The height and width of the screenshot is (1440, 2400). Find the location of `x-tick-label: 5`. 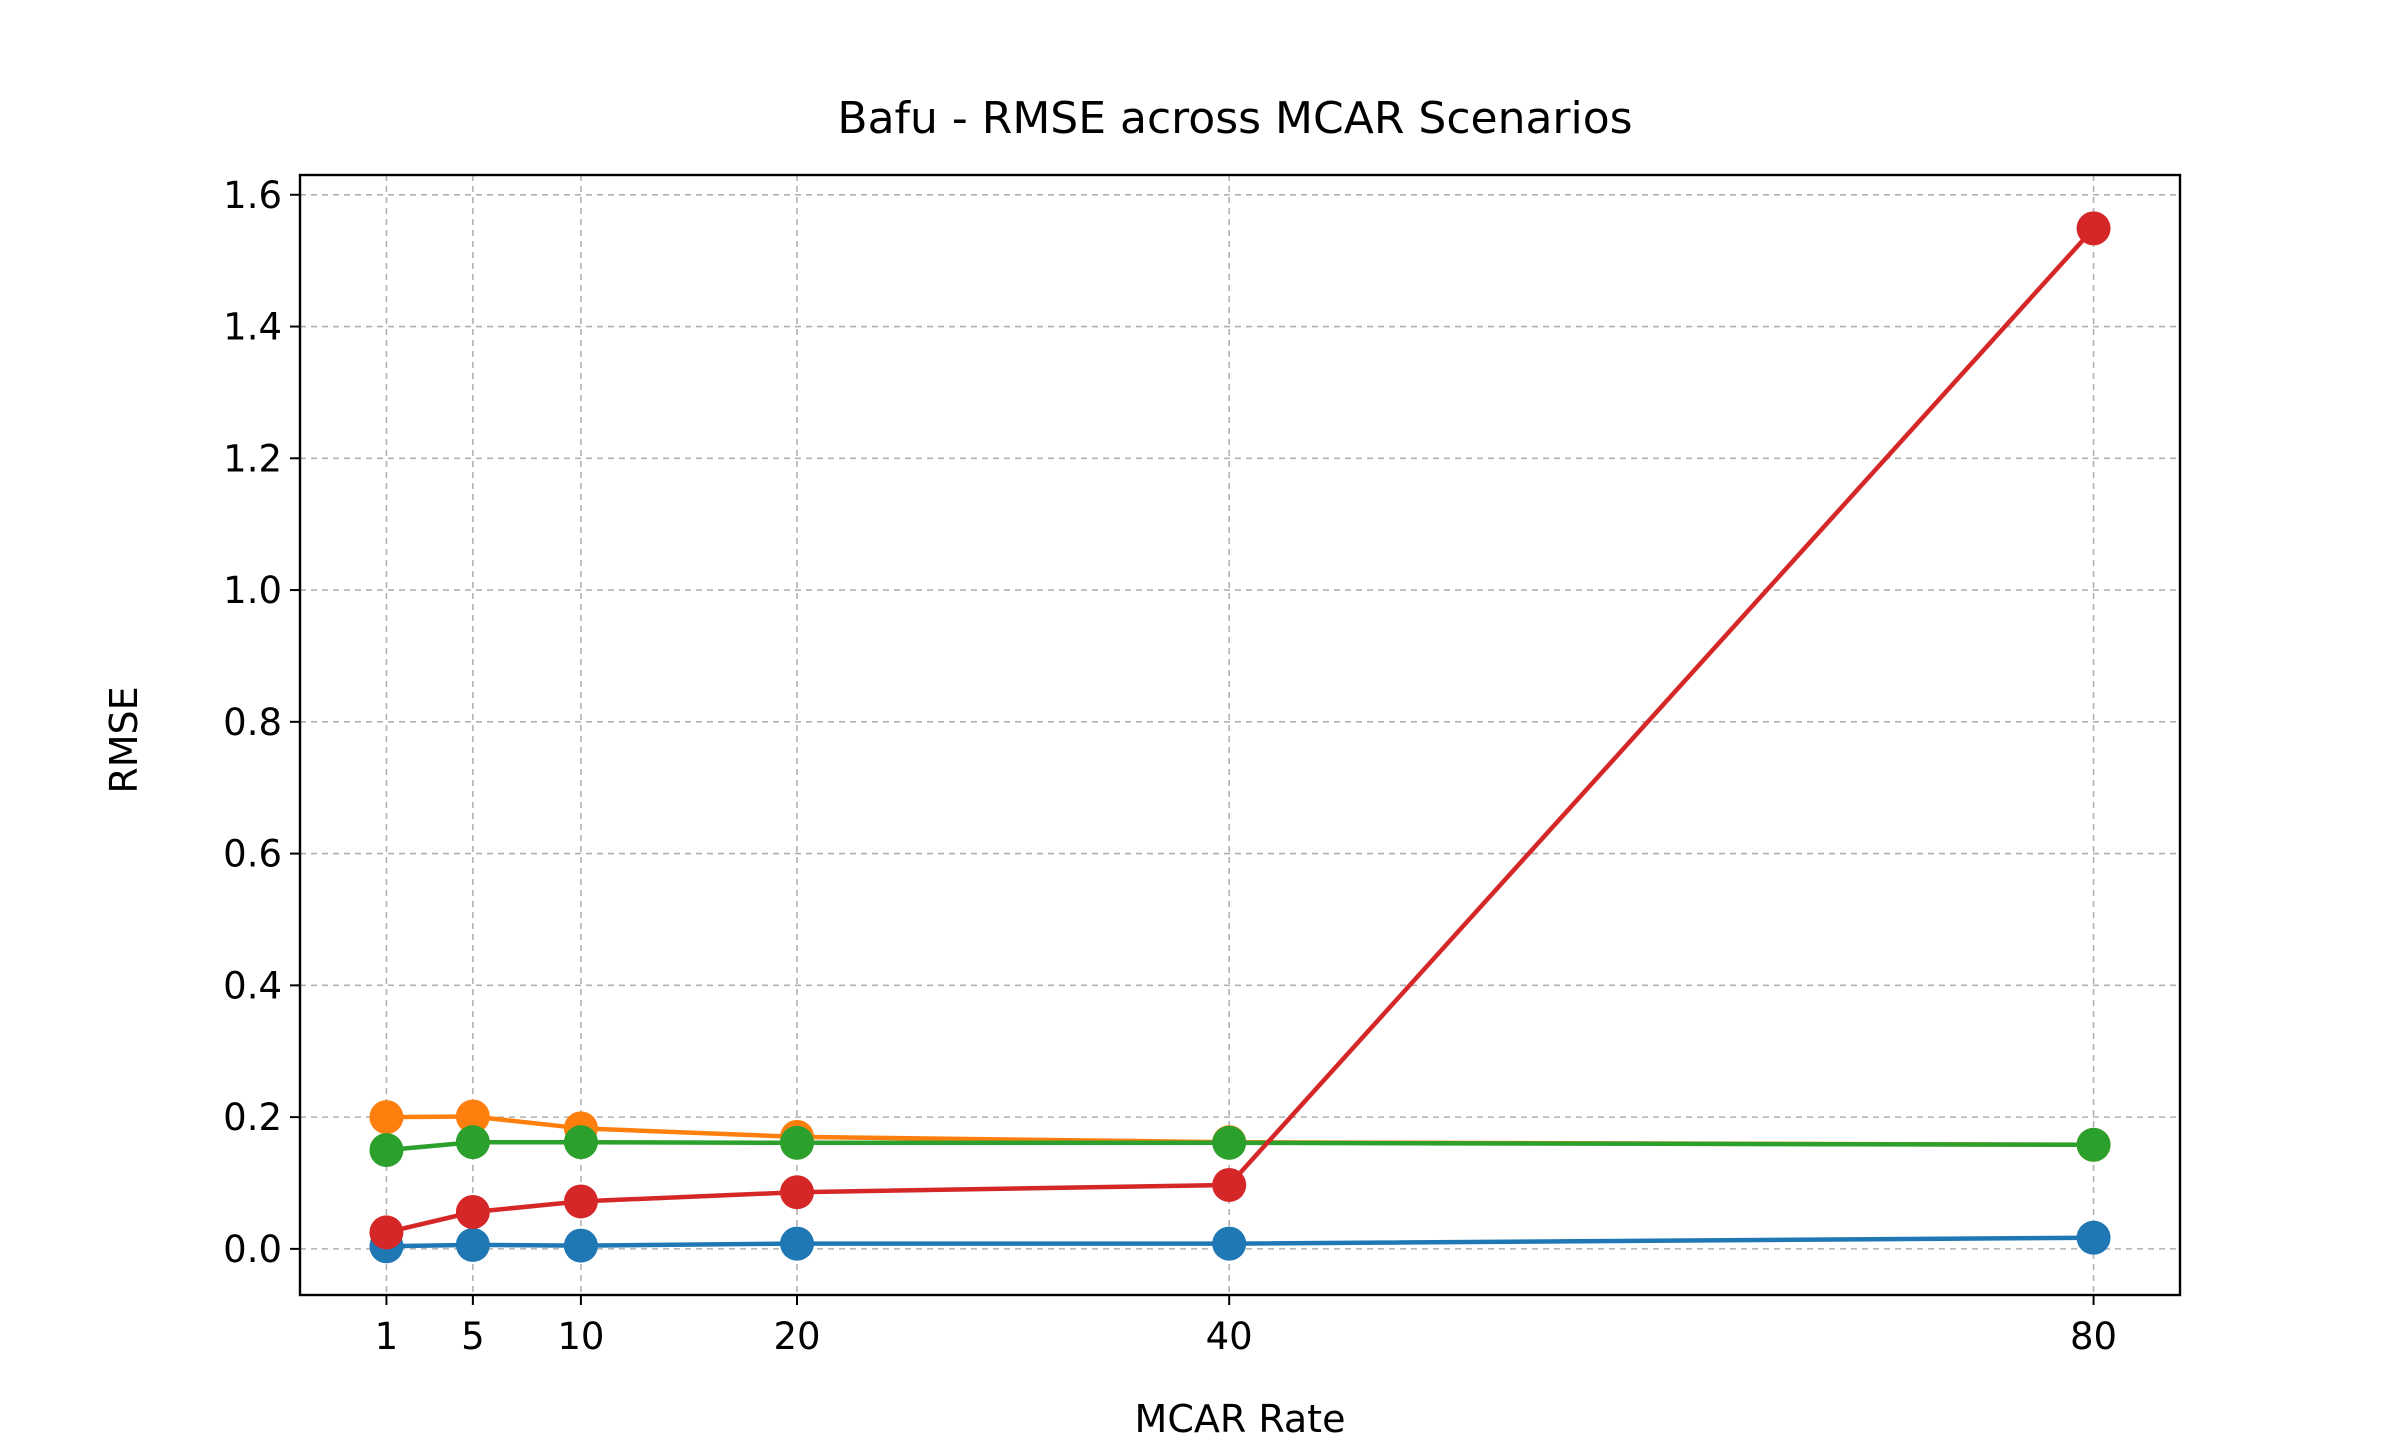

x-tick-label: 5 is located at coordinates (473, 1336).